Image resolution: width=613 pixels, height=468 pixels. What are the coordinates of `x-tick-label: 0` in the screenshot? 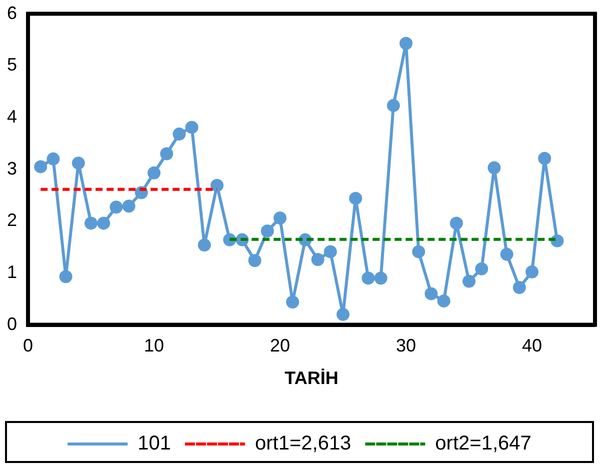 It's located at (28, 346).